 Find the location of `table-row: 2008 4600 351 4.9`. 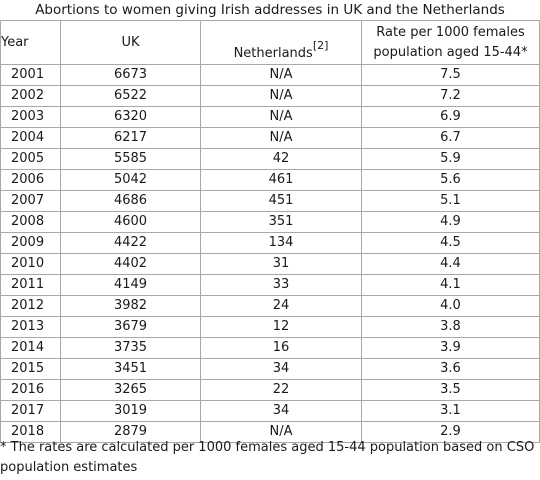

table-row: 2008 4600 351 4.9 is located at coordinates (270, 222).